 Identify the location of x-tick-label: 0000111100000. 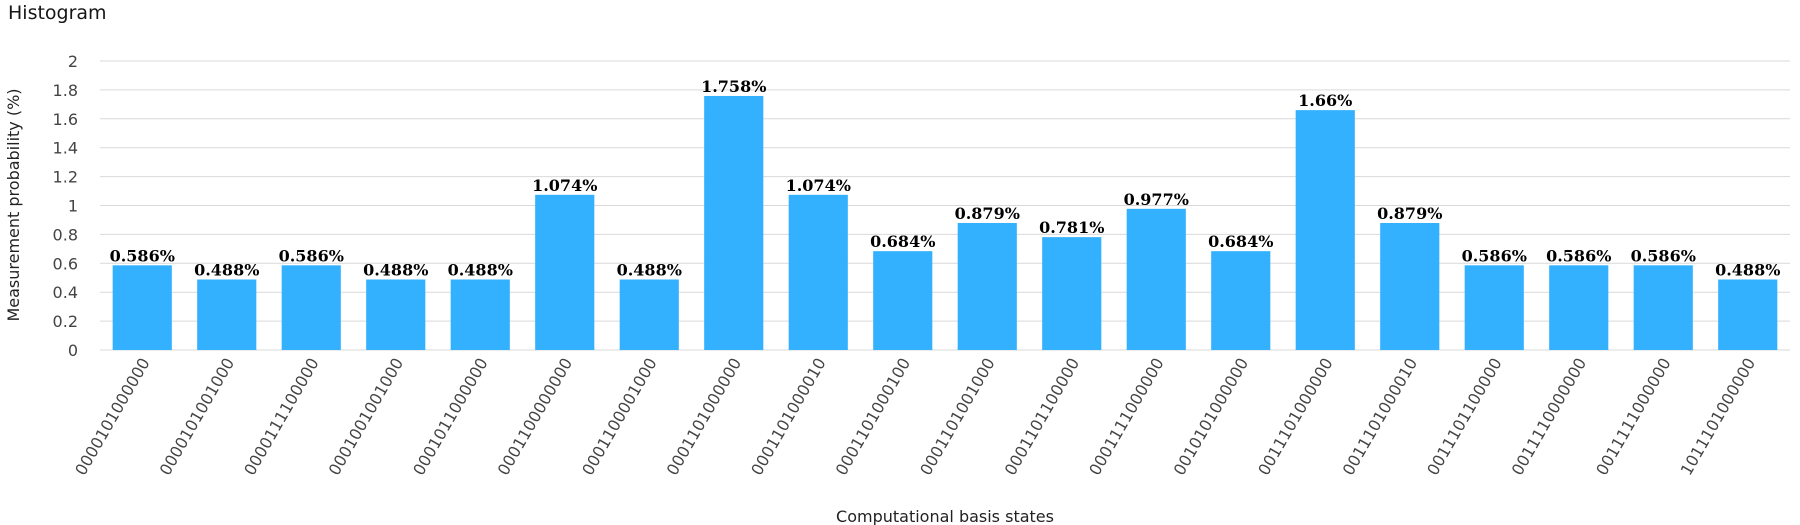
(281, 417).